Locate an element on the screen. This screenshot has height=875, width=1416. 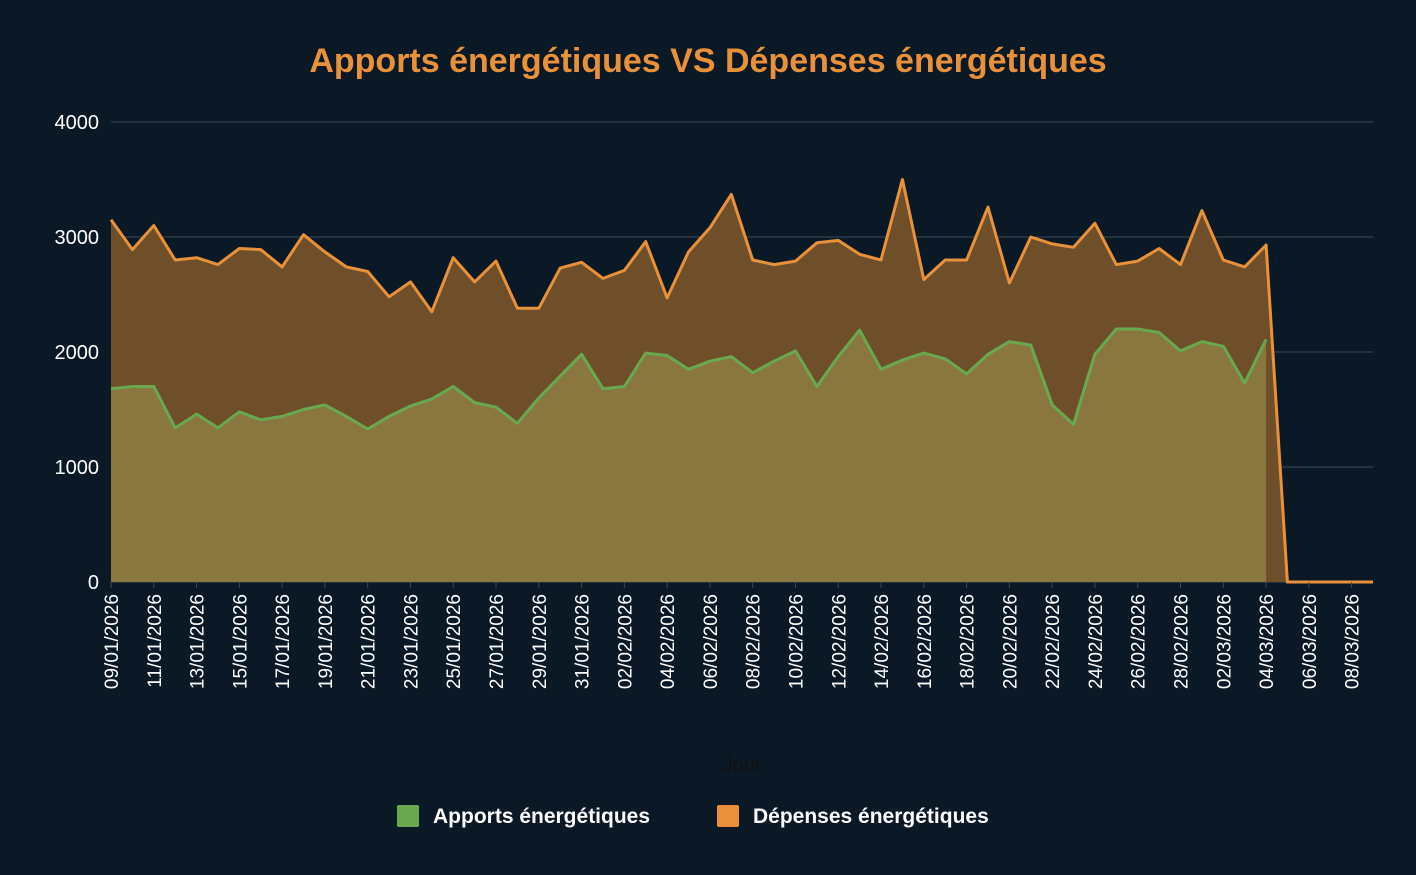
legend-label-depenses: Dépenses énergétiques is located at coordinates (871, 816).